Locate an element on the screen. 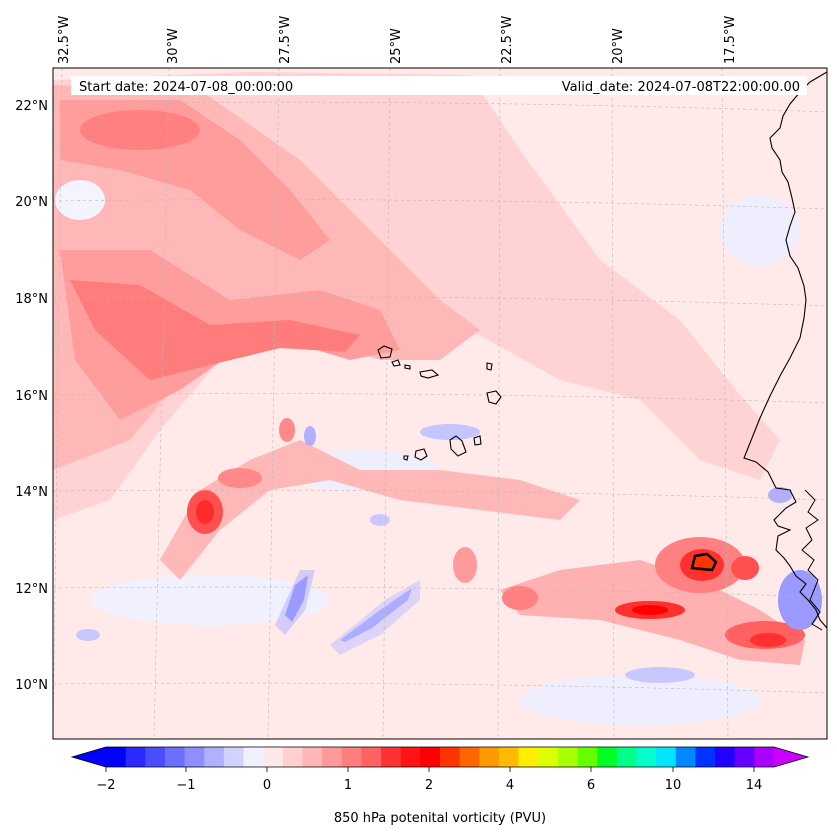 The height and width of the screenshot is (836, 837). africa-coastline is located at coordinates (785, 350).